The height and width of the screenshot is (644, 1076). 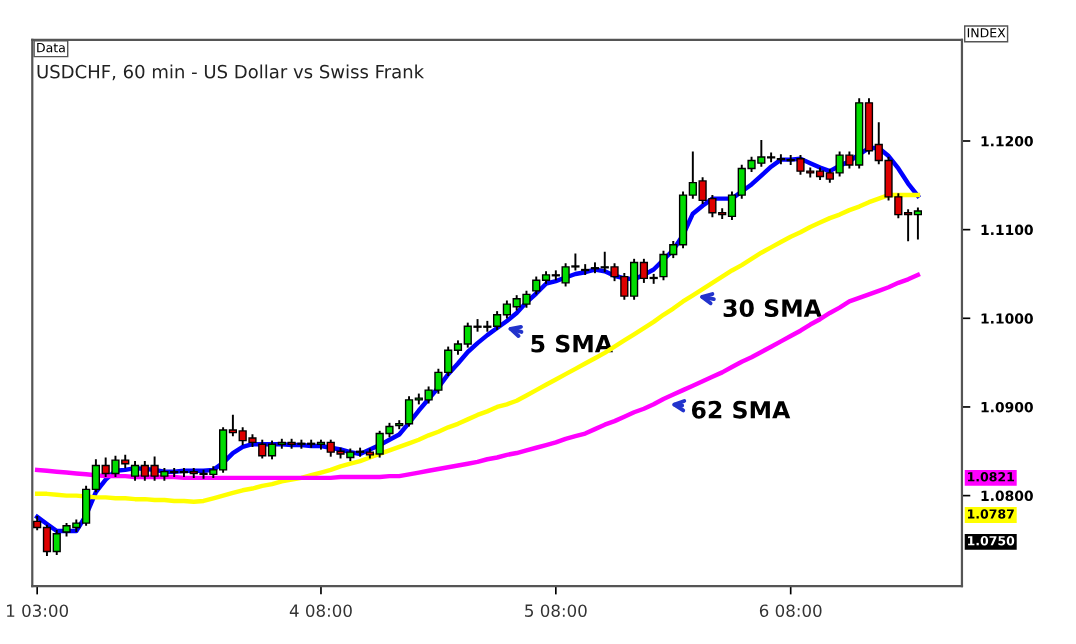 I want to click on x-tick-label: 1 03:00, so click(x=38, y=610).